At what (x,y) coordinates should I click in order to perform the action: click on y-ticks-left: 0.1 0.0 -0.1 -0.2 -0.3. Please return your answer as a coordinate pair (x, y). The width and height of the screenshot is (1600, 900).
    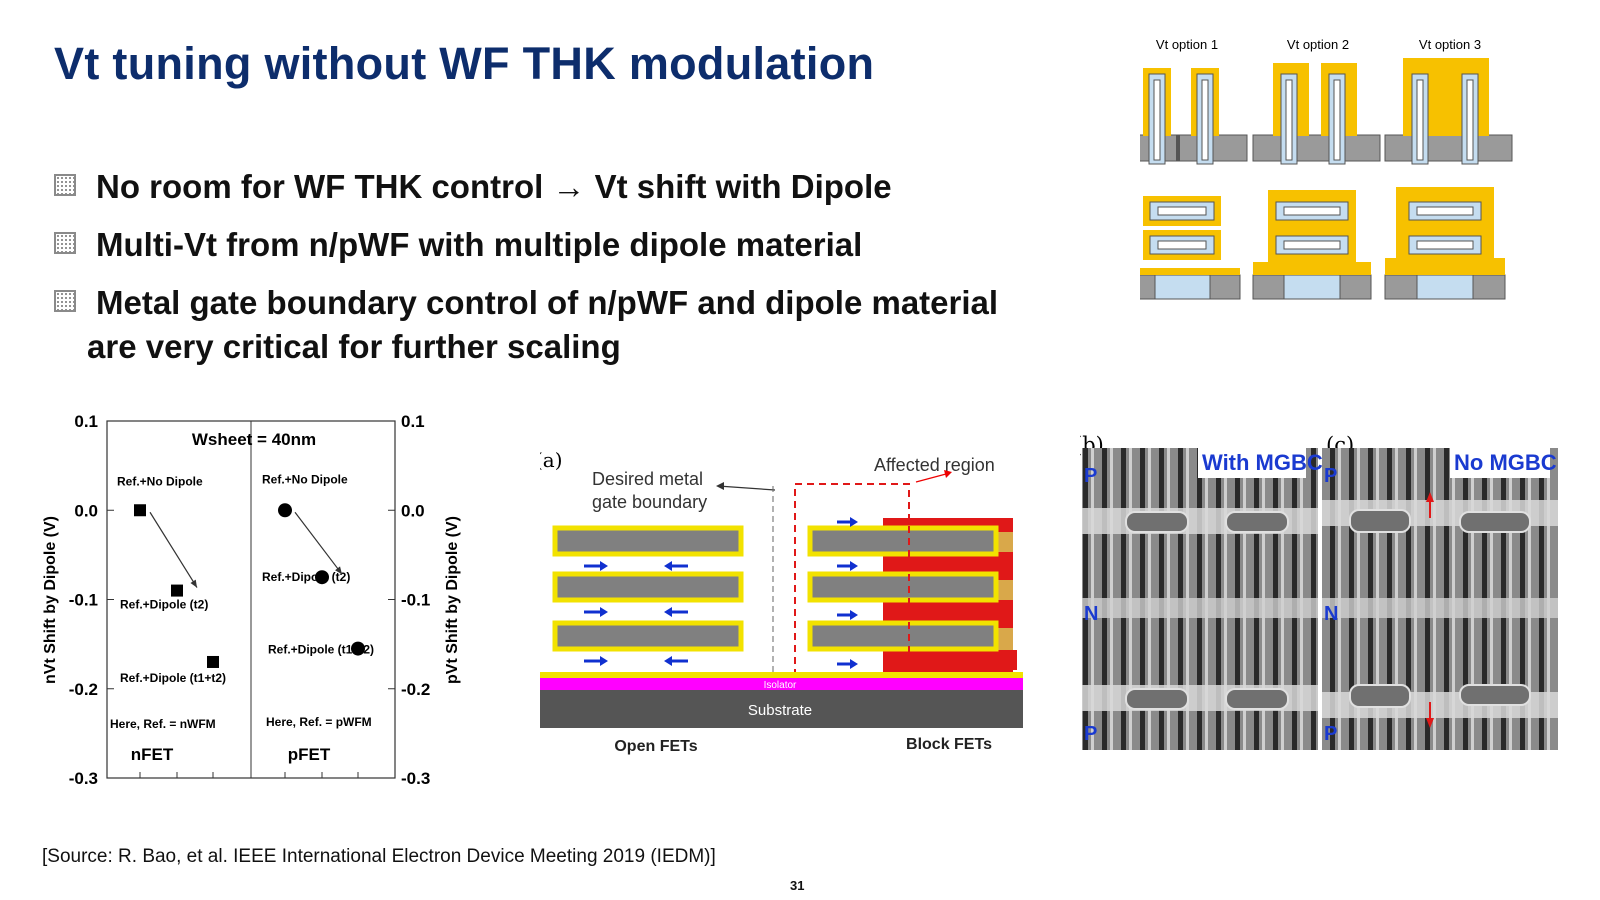
    Looking at the image, I should click on (214, 600).